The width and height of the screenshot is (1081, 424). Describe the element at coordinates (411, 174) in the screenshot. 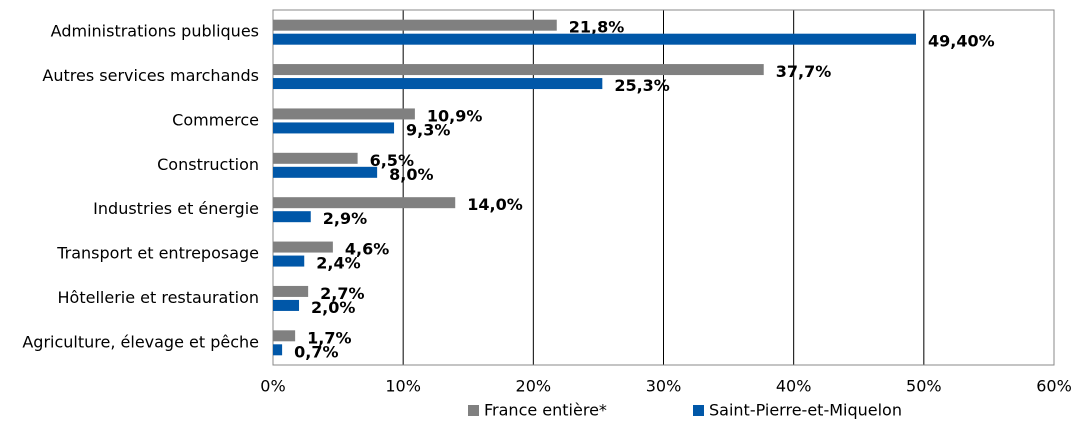

I see `data-label: 8,0%` at that location.